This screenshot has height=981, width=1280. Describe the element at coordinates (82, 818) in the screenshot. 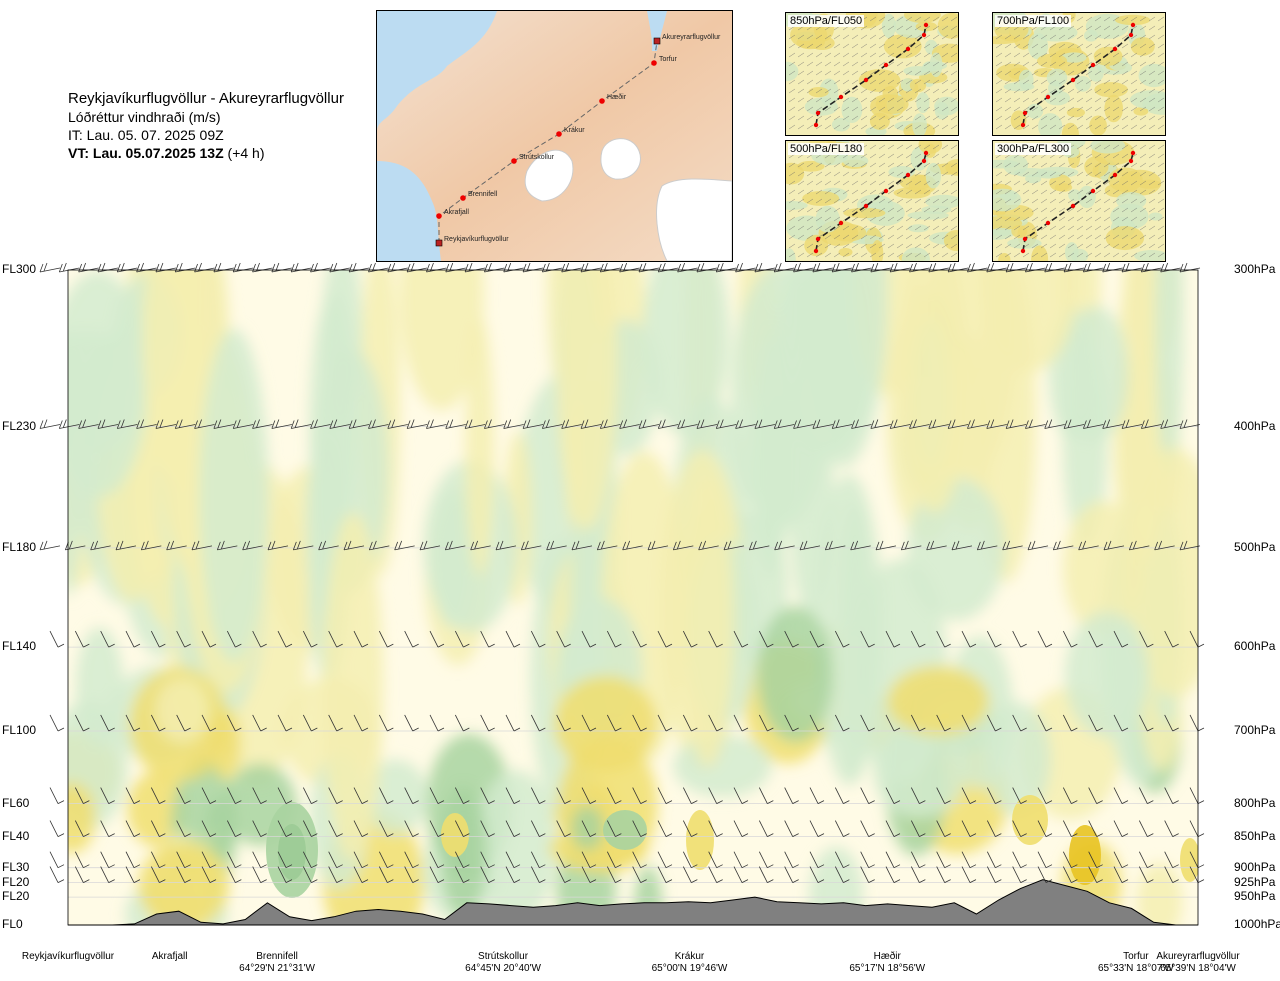

I see `velocity-cell` at that location.